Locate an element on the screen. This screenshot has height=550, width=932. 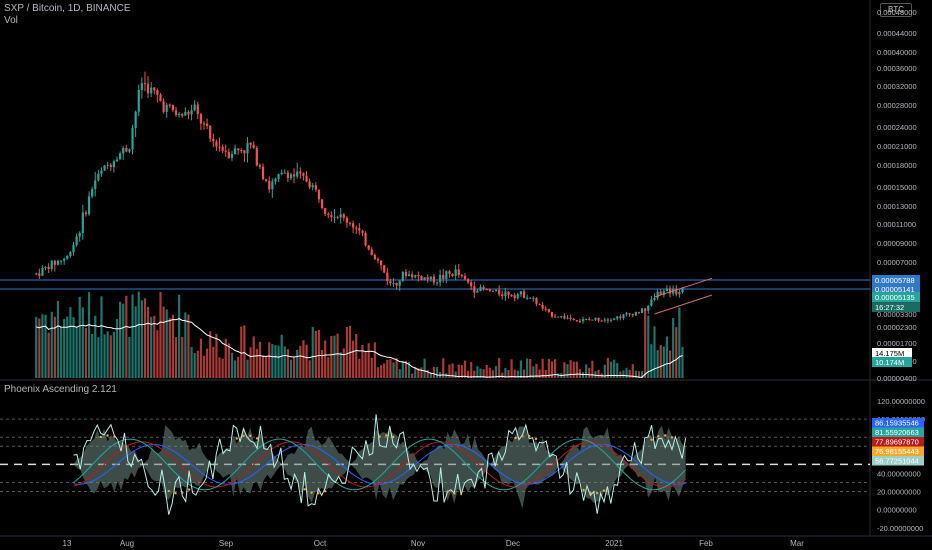
price-tick-label: 0.00000400 is located at coordinates (897, 378).